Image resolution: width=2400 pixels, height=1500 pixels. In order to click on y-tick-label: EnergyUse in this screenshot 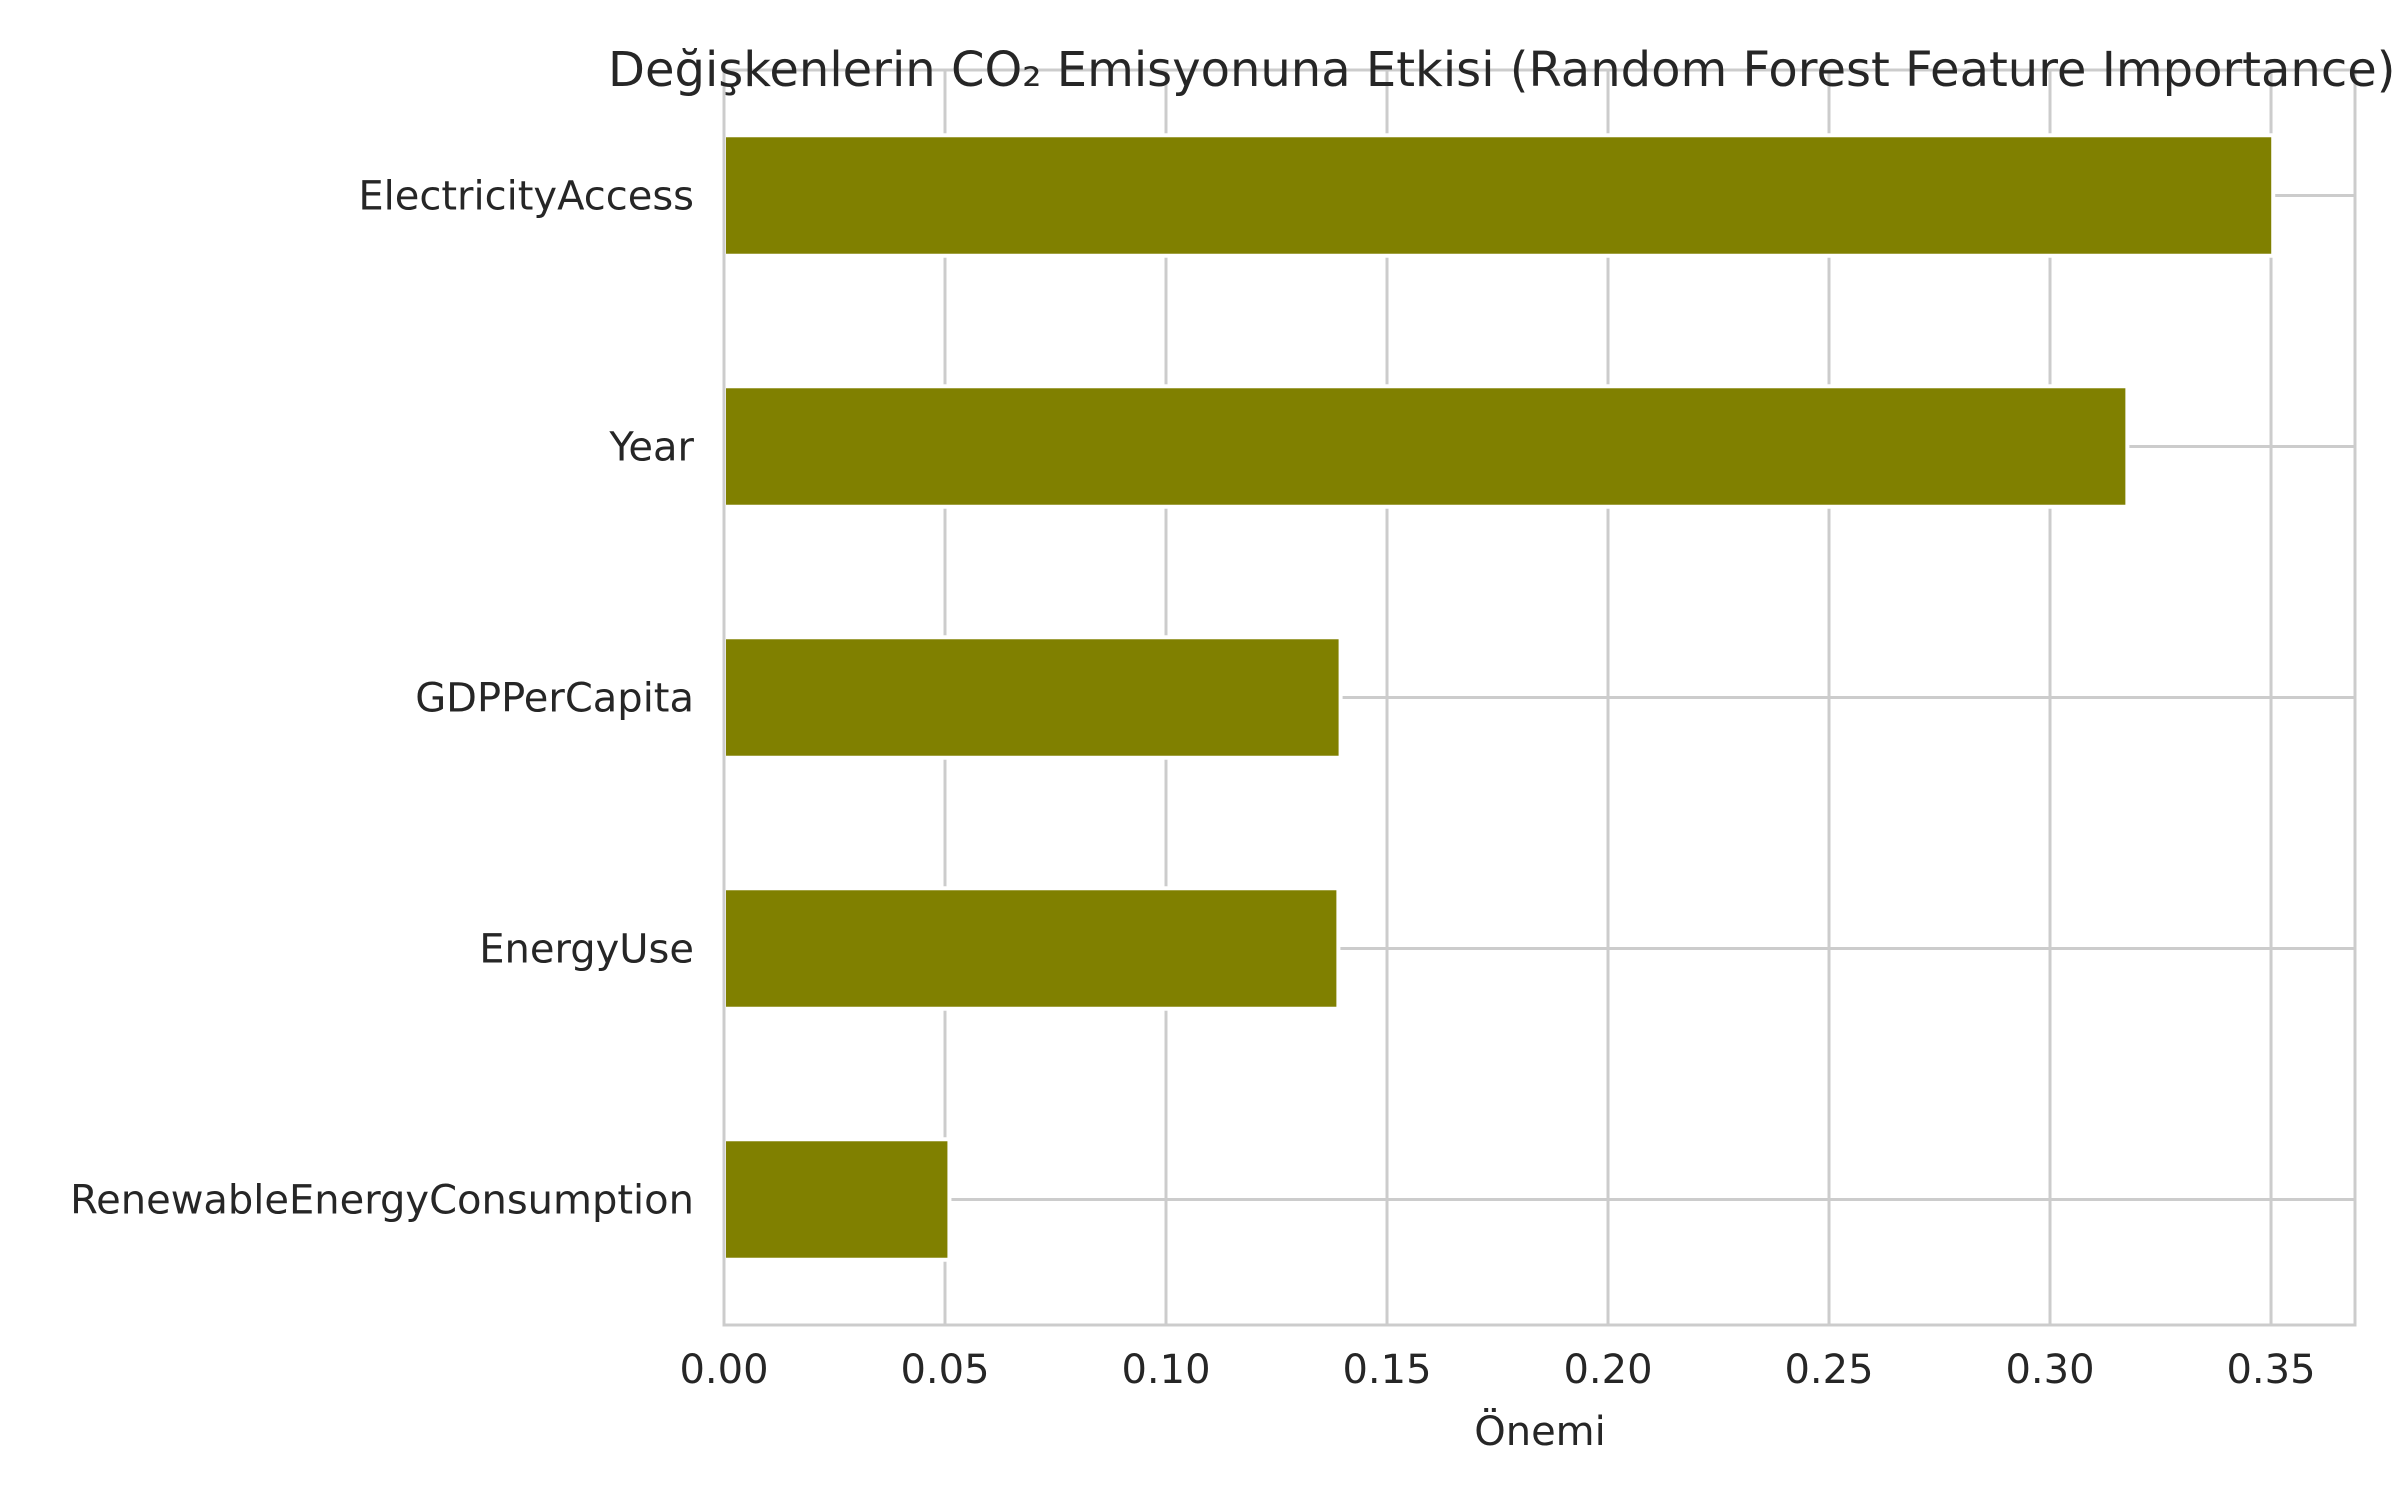, I will do `click(586, 950)`.